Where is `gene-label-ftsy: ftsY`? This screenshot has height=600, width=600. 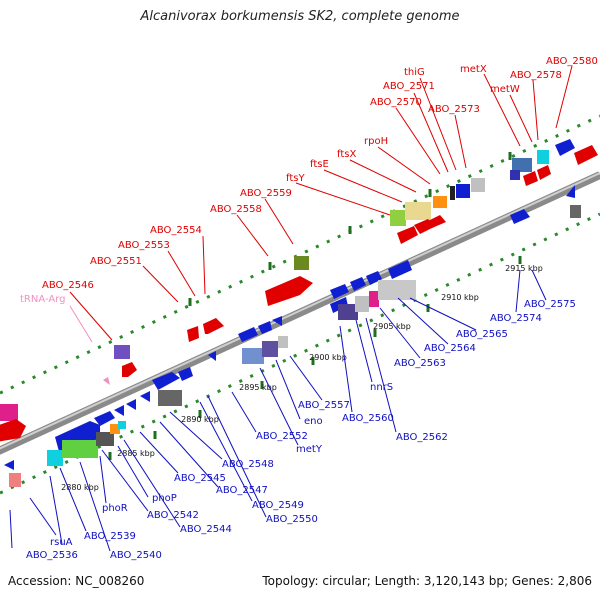
gene-label-ftsy: ftsY is located at coordinates (295, 178).